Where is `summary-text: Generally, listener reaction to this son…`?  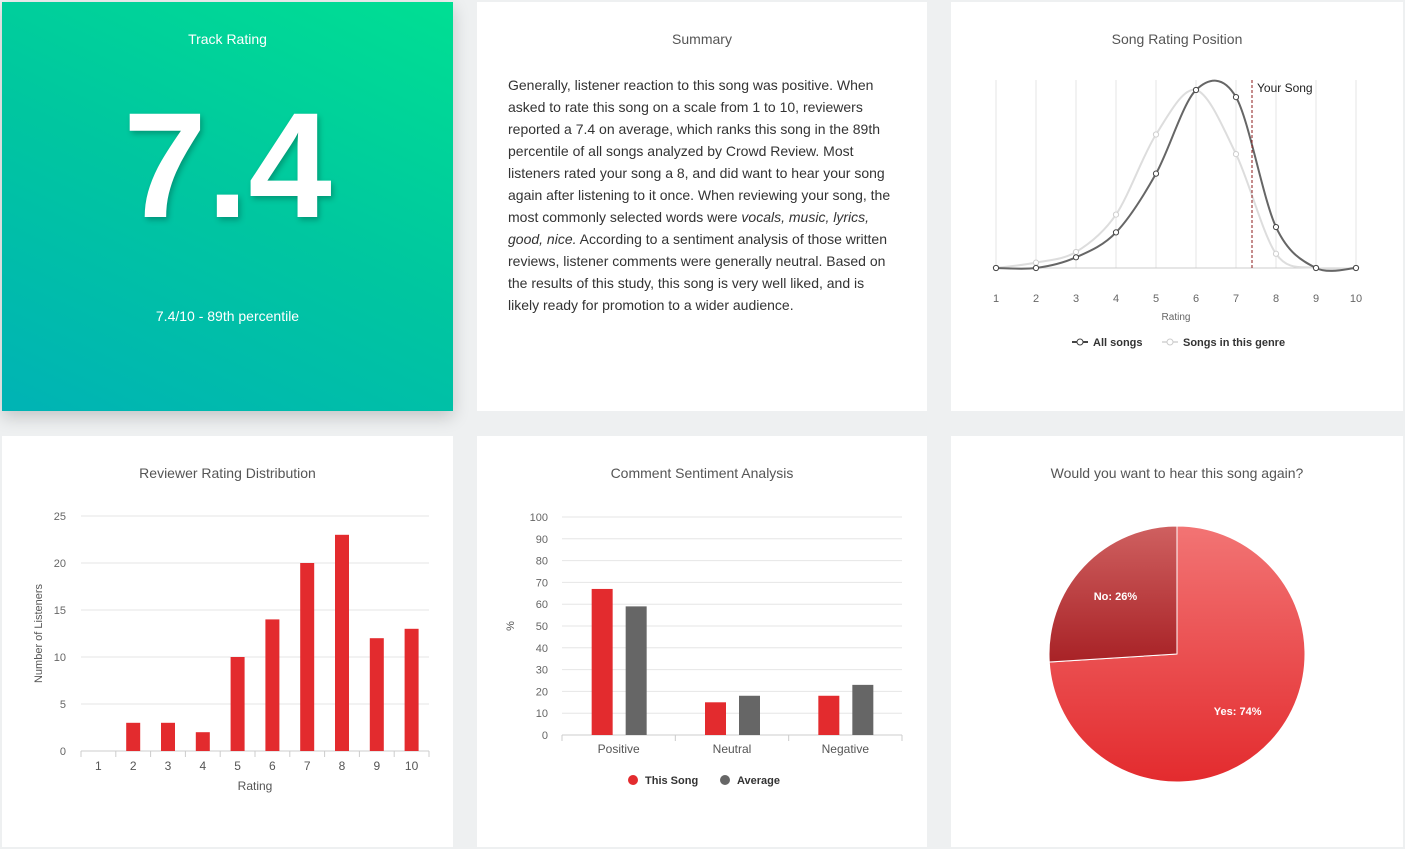
summary-text: Generally, listener reaction to this son… is located at coordinates (700, 195).